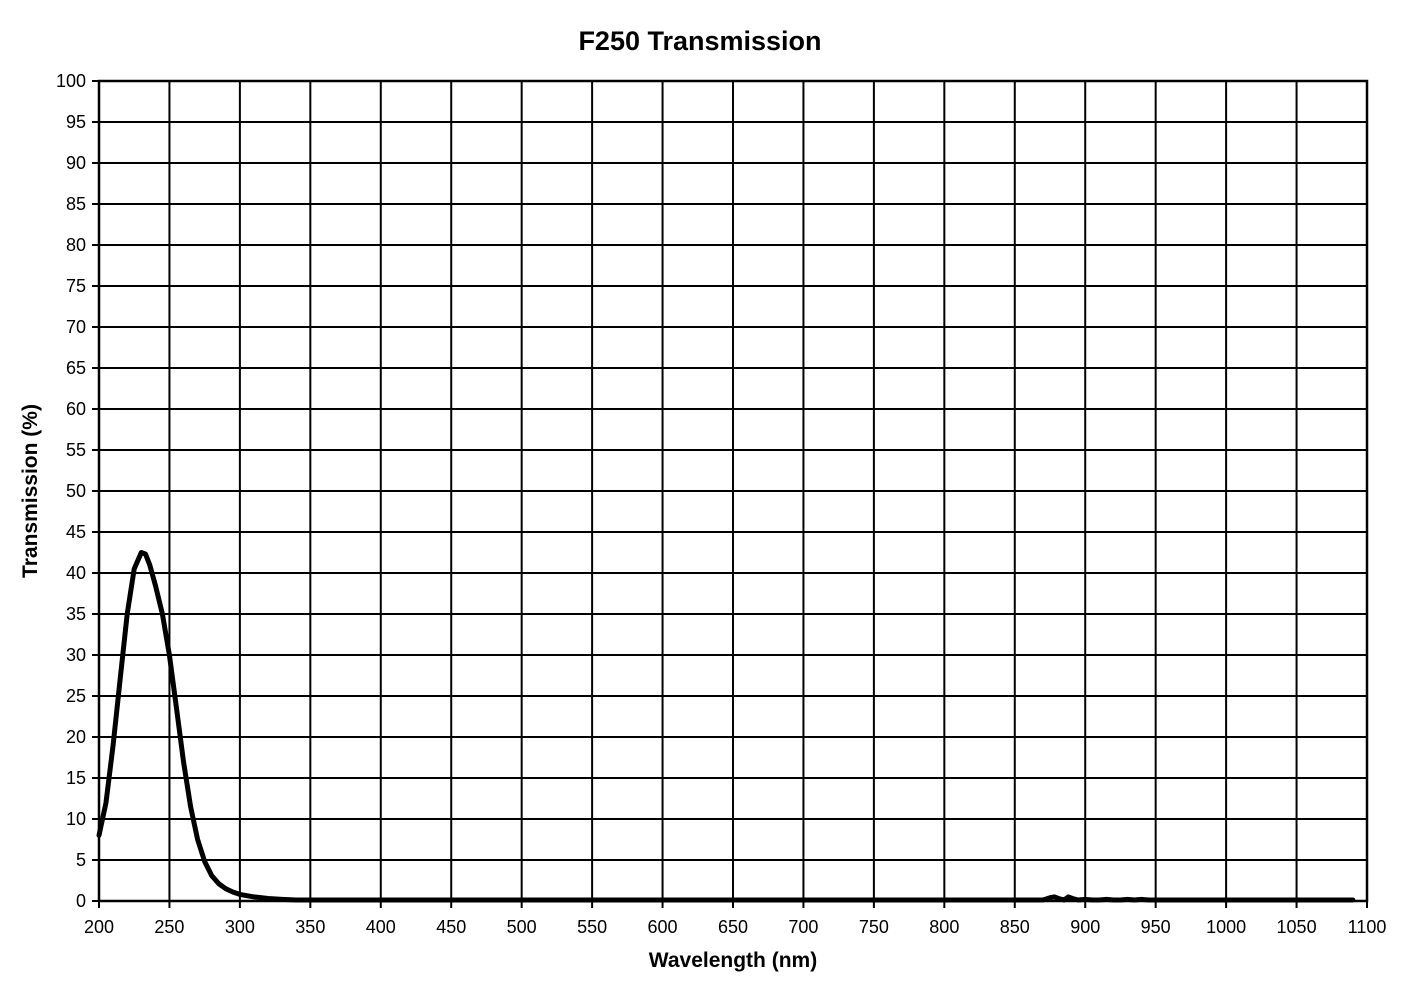 The image size is (1418, 990). Describe the element at coordinates (1085, 927) in the screenshot. I see `x-tick-label: 900` at that location.